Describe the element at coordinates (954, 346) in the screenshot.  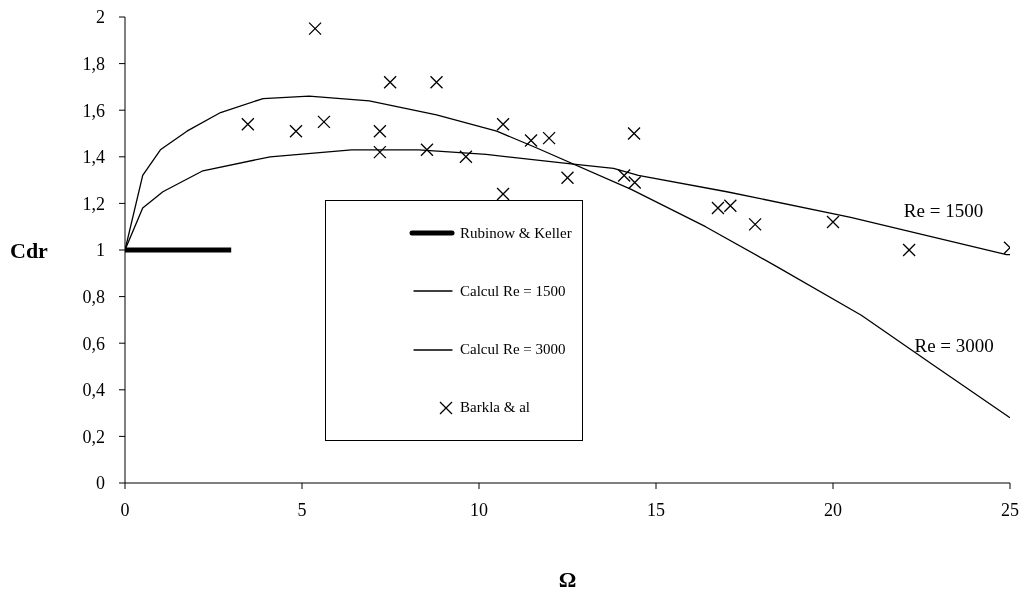
I see `annotation: Re = 3000` at that location.